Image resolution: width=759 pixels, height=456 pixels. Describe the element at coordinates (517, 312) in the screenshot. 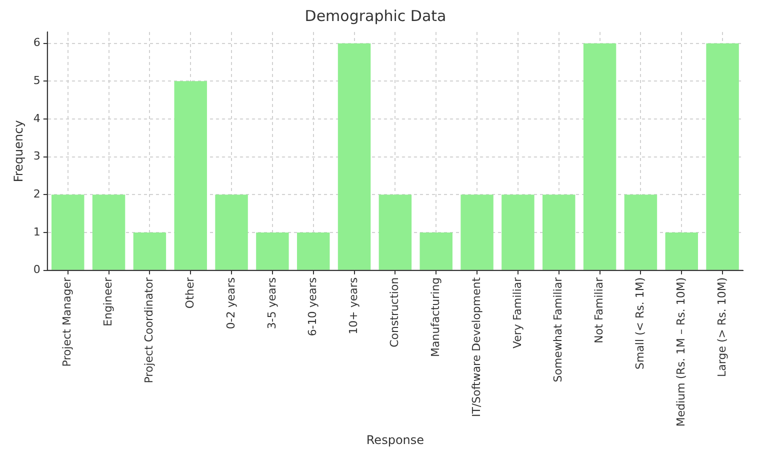

I see `x-tick-label: Very Familiar` at that location.